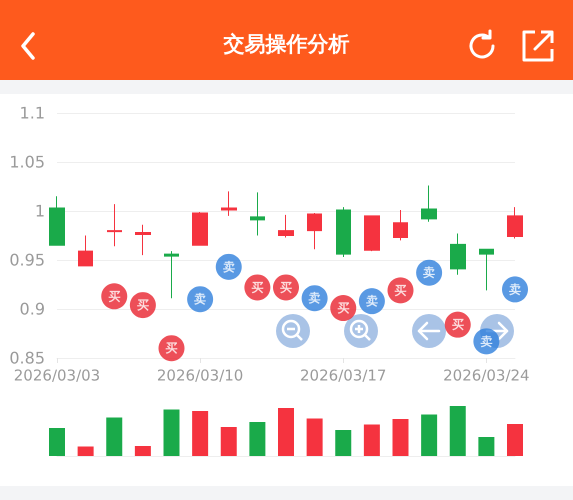  I want to click on y-tick-label: 0.9, so click(32, 309).